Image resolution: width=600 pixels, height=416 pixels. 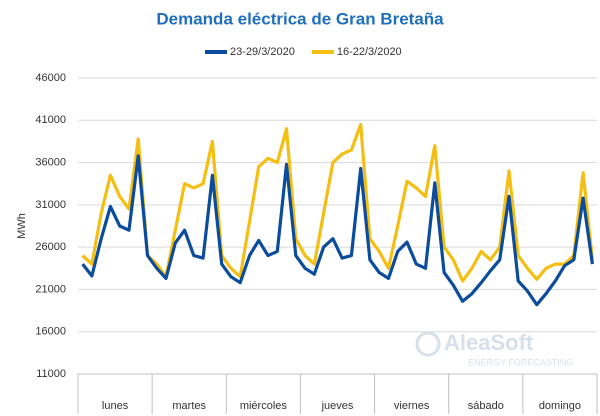 I want to click on x-tick-label: lunes, so click(x=115, y=406).